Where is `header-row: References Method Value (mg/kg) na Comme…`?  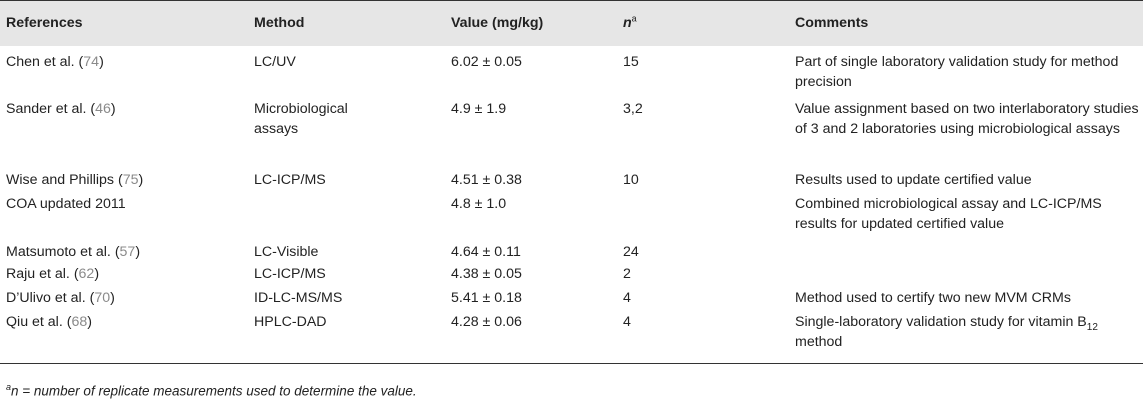
header-row: References Method Value (mg/kg) na Comme… is located at coordinates (571, 23).